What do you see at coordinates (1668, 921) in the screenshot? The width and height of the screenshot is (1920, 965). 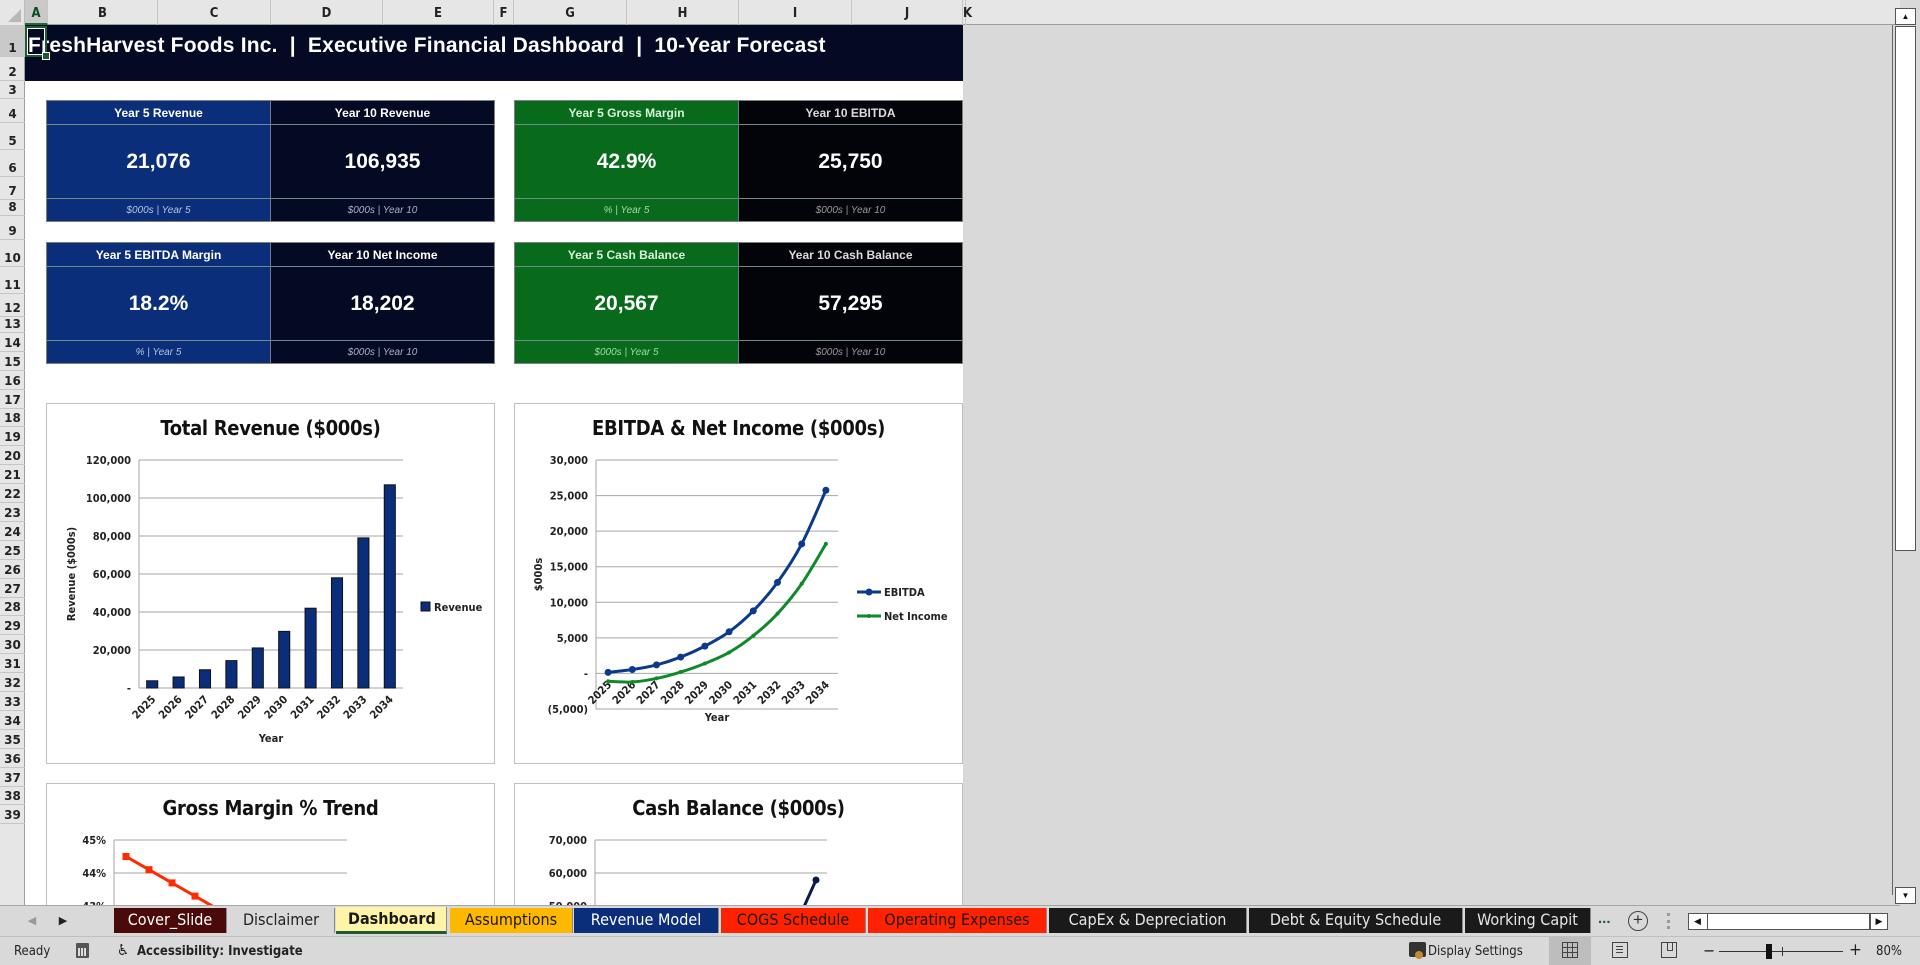 I see `tab-split-handle` at bounding box center [1668, 921].